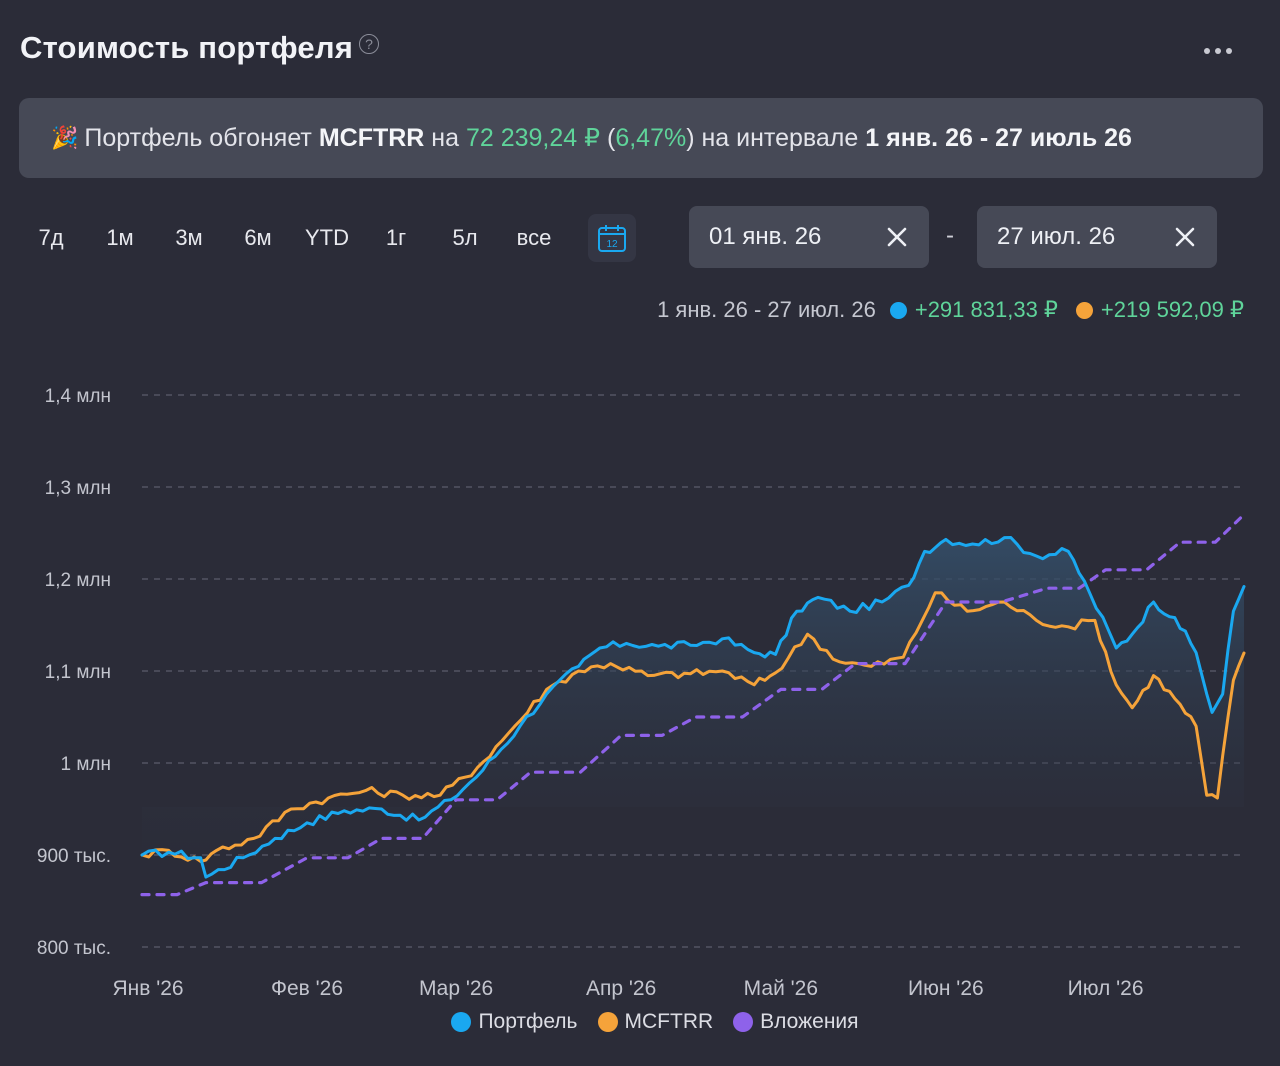  I want to click on banner-text: на интервале, so click(780, 137).